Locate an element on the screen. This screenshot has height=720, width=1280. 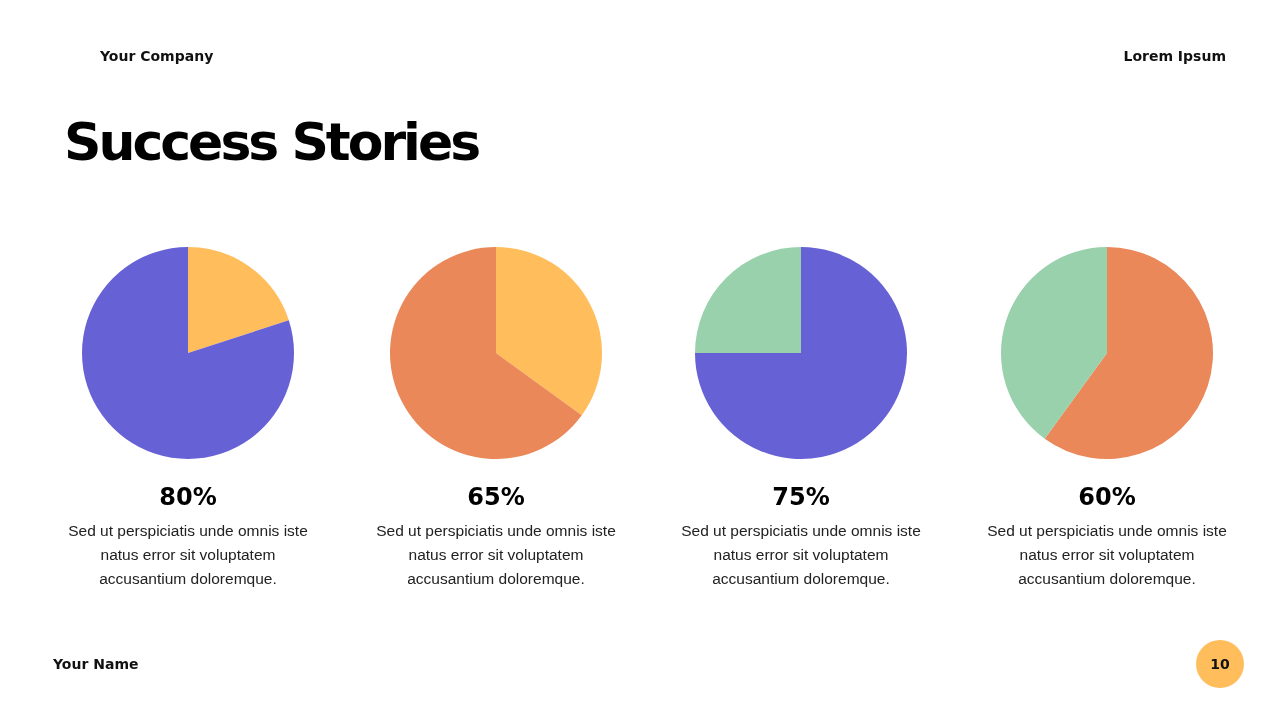
text: Your Name is located at coordinates (96, 664).